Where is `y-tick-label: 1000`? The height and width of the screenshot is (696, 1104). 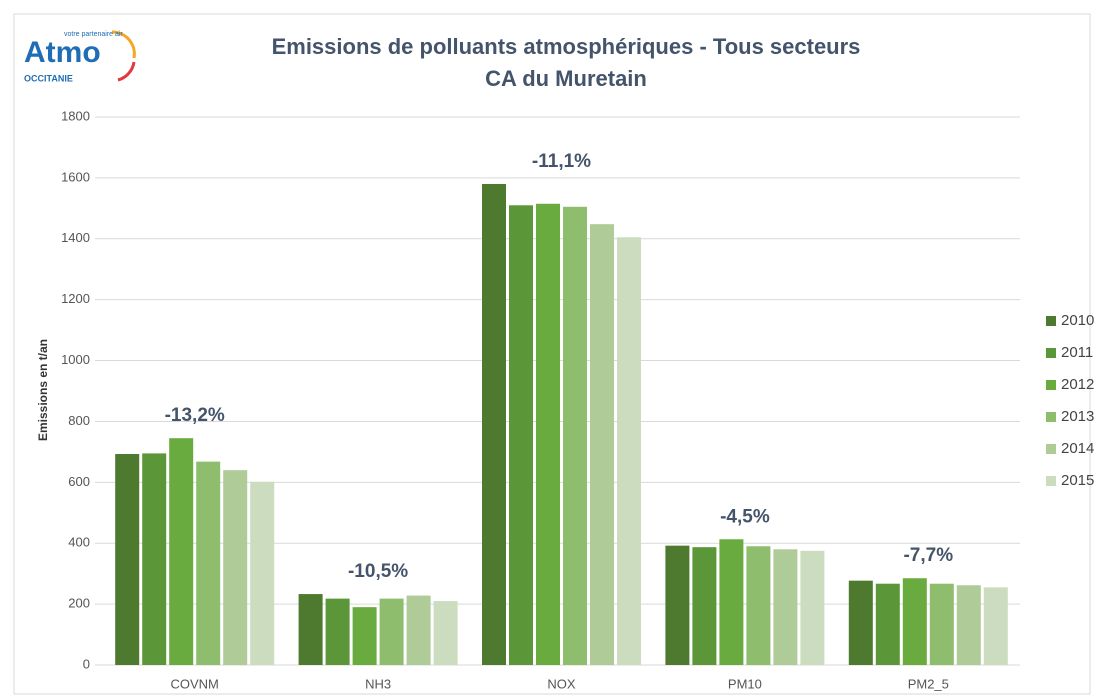
y-tick-label: 1000 is located at coordinates (75, 359).